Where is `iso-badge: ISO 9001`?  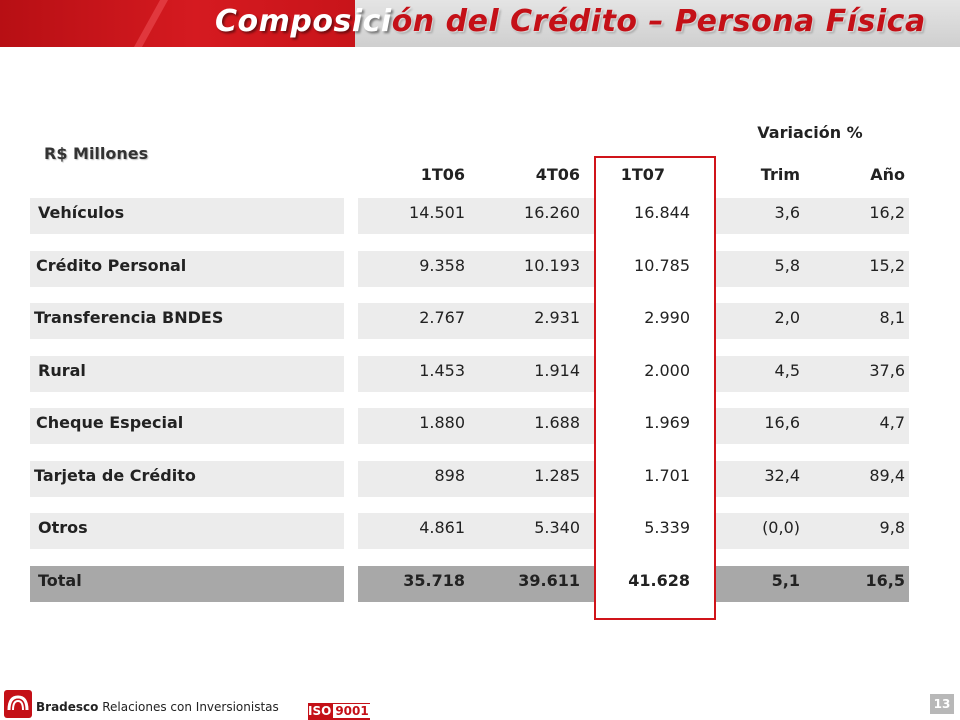
iso-badge: ISO 9001 is located at coordinates (339, 711).